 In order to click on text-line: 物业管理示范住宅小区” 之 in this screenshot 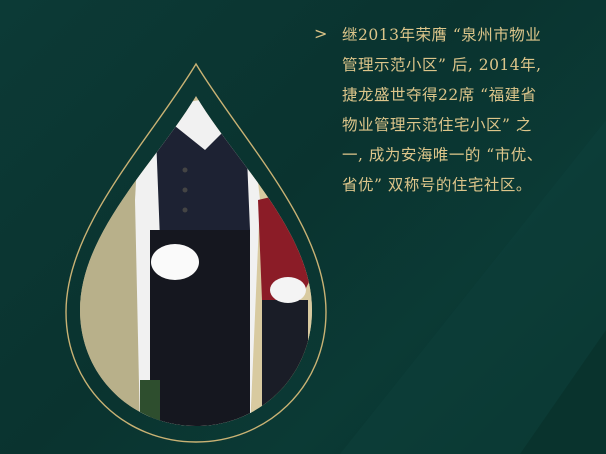, I will do `click(437, 125)`.